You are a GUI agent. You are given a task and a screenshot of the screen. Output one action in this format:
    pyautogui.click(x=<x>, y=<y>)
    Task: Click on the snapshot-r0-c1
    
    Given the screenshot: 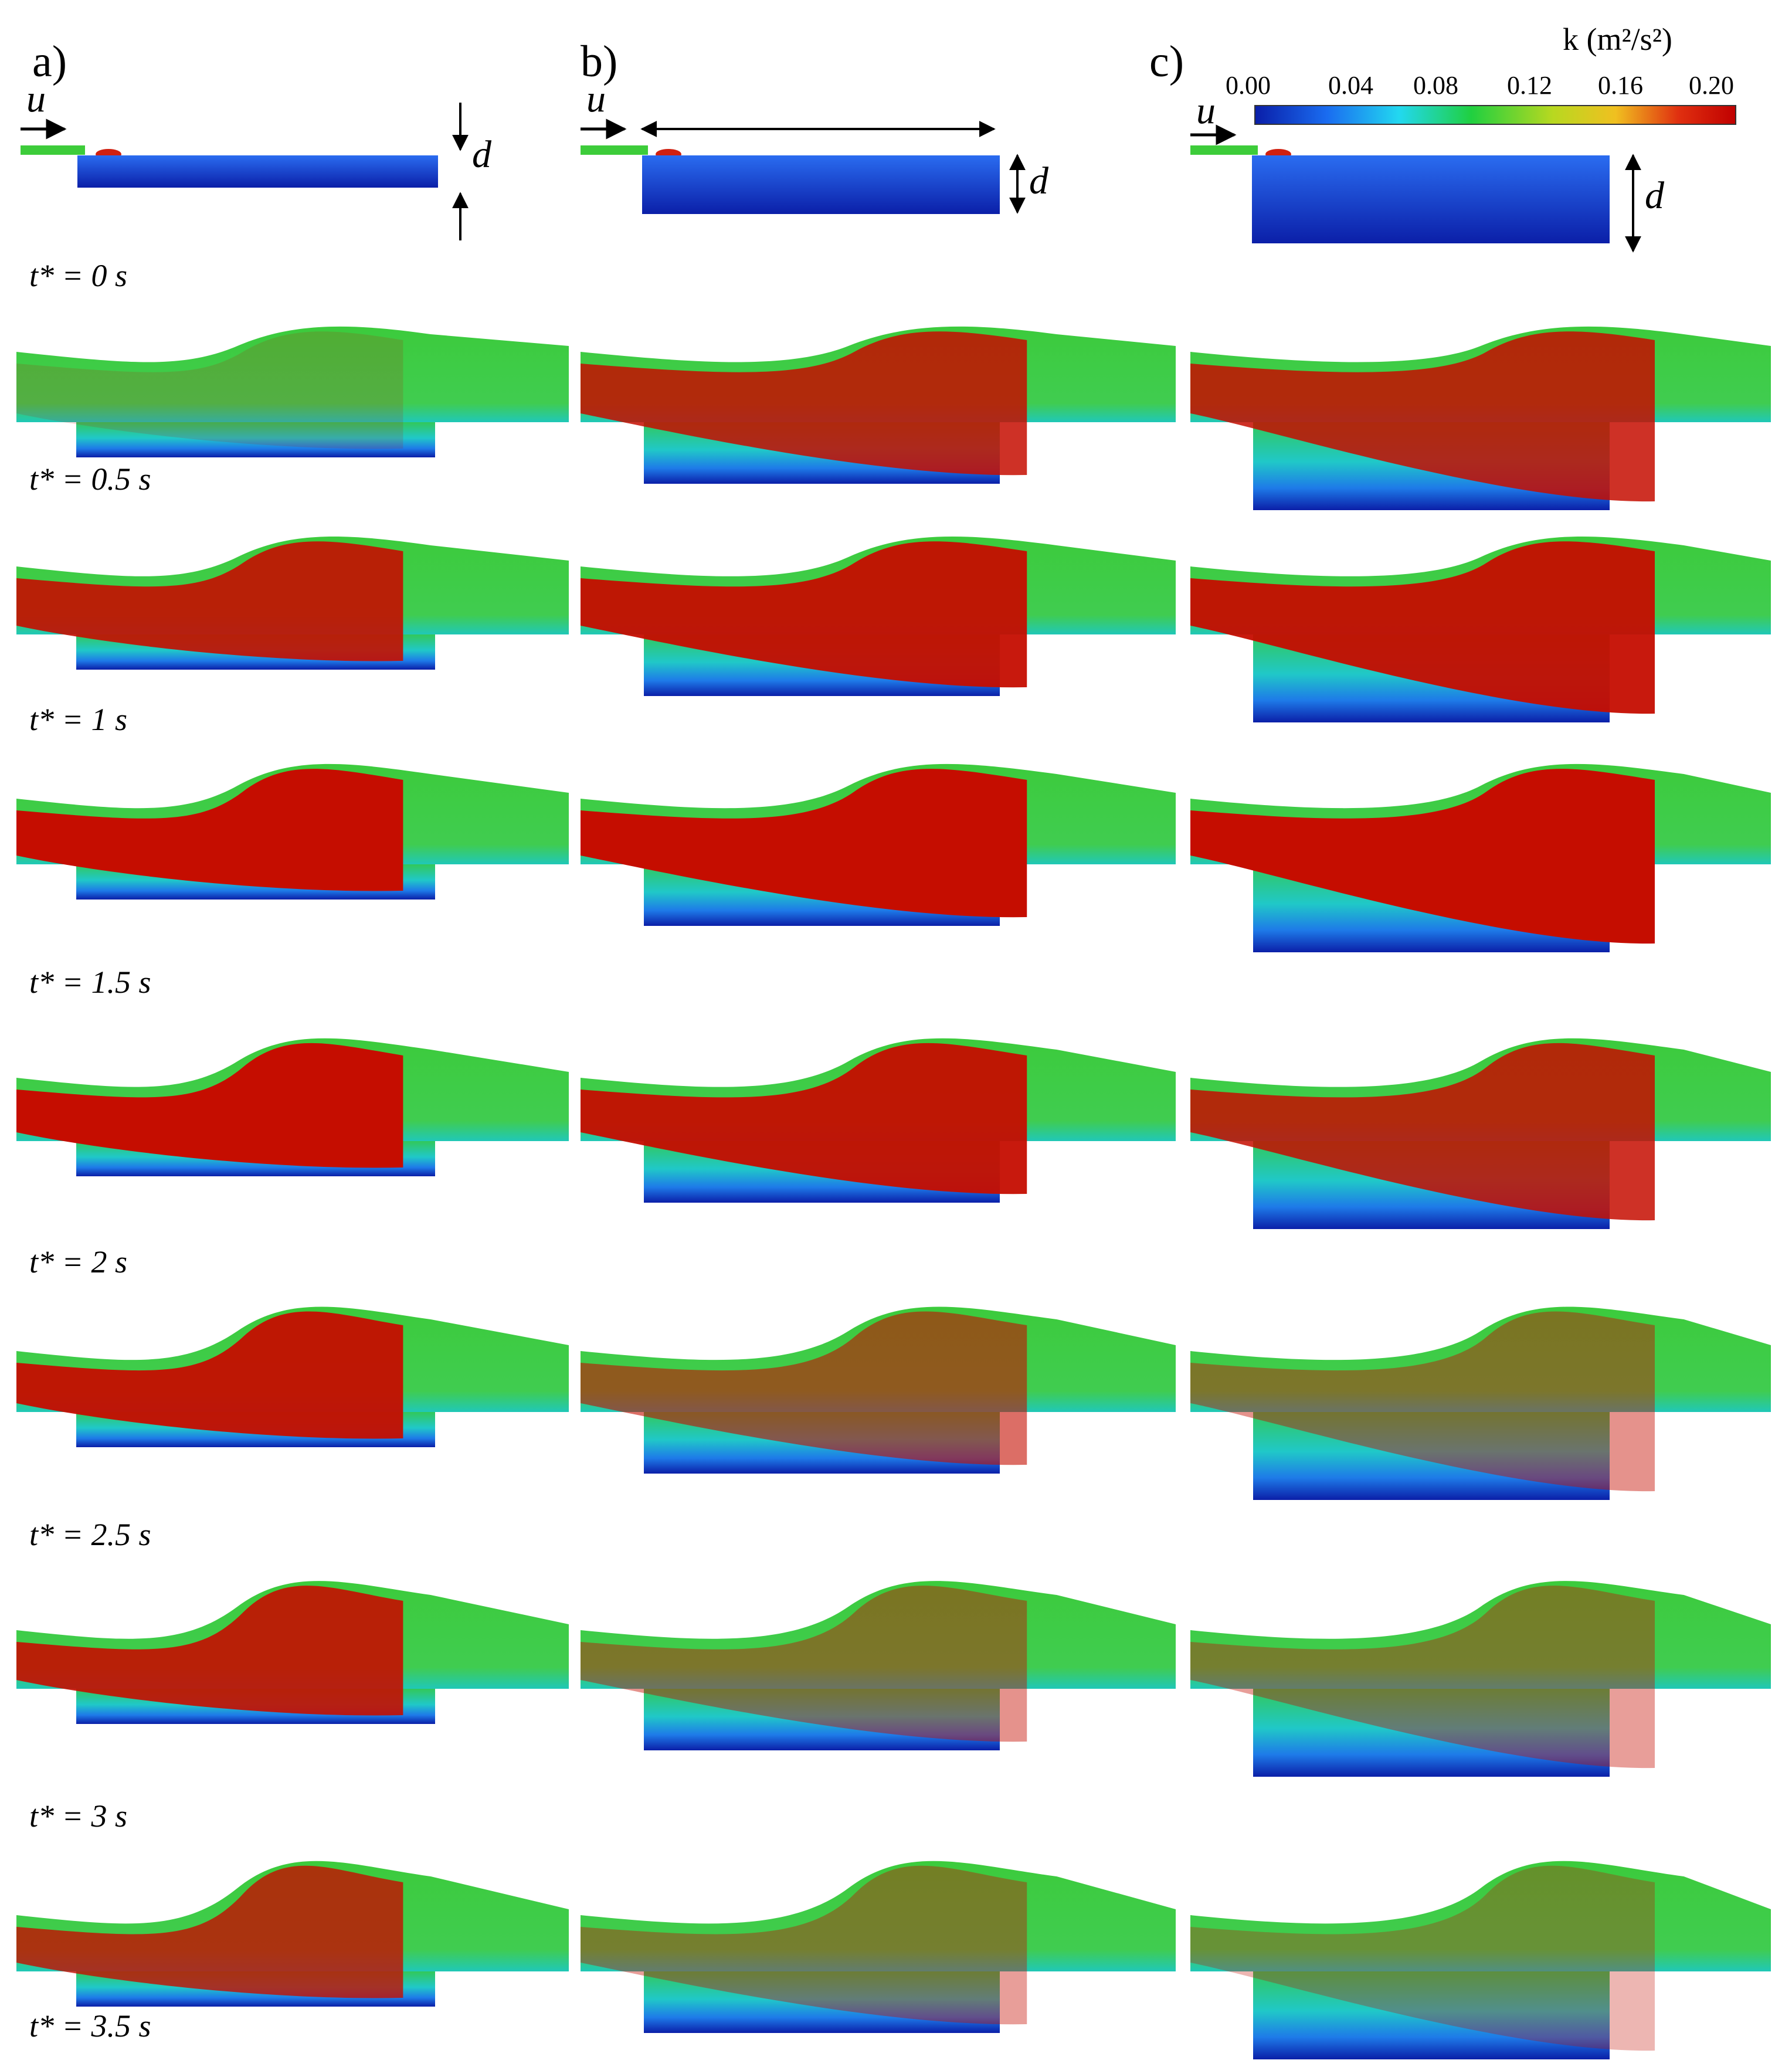 What is the action you would take?
    pyautogui.click(x=878, y=405)
    